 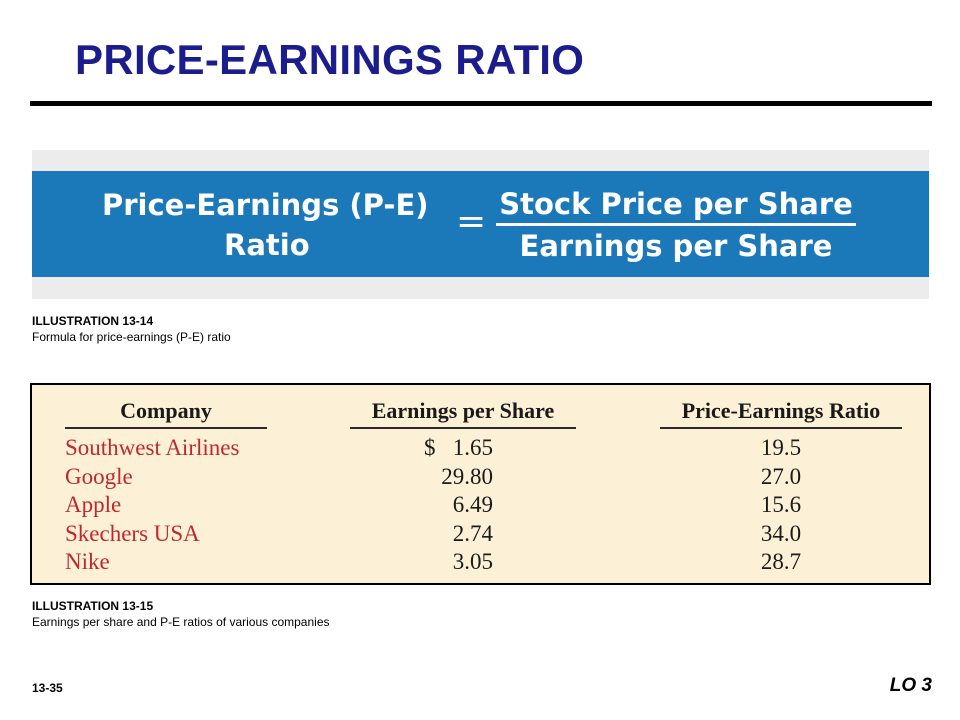 What do you see at coordinates (132, 533) in the screenshot?
I see `company-name: Skechers USA` at bounding box center [132, 533].